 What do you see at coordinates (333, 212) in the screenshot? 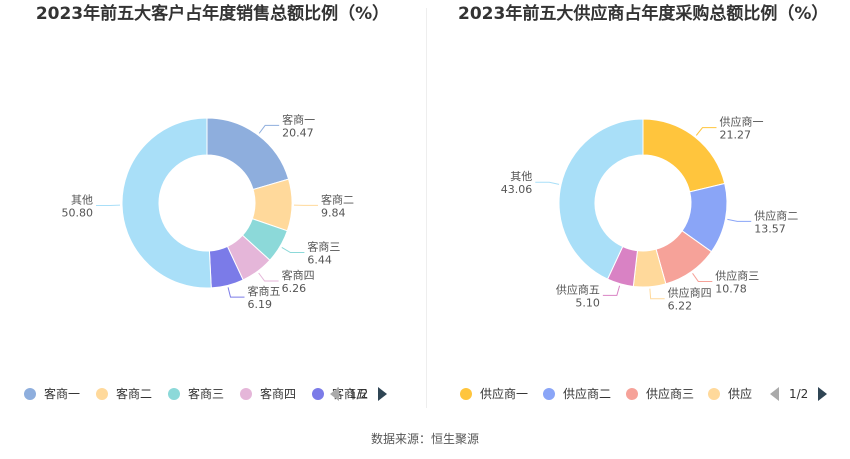
I see `slice-value-label: 9.84` at bounding box center [333, 212].